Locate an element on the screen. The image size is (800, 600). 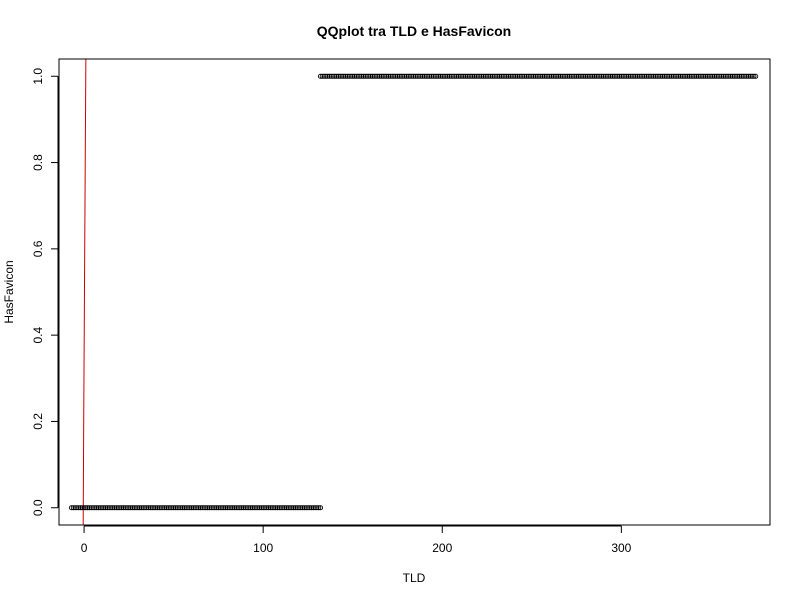
y-tick-label: 0.6 is located at coordinates (38, 248).